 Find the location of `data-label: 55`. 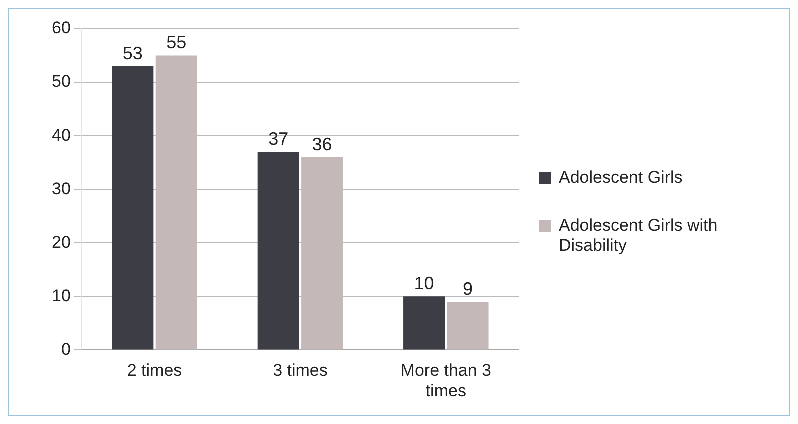

data-label: 55 is located at coordinates (176, 42).